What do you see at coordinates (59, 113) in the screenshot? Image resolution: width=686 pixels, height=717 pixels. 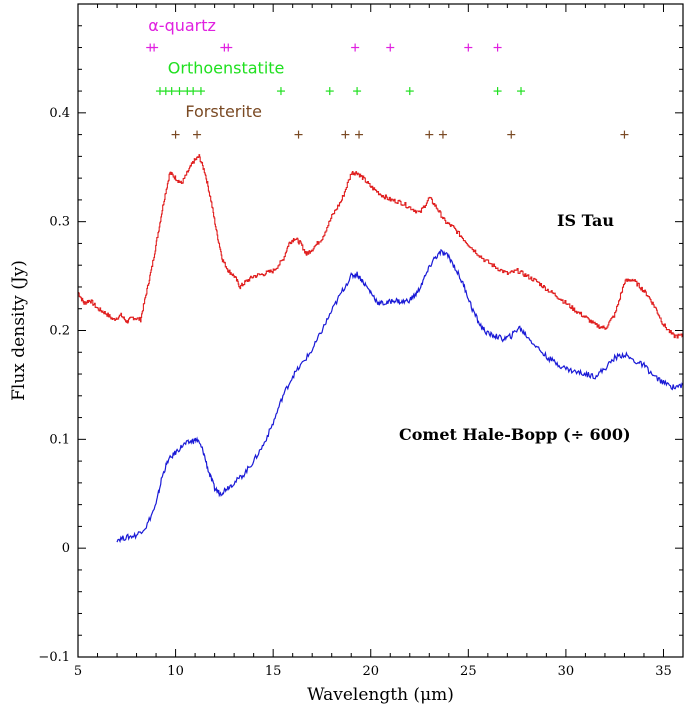 I see `y-tick-label: 0.4` at bounding box center [59, 113].